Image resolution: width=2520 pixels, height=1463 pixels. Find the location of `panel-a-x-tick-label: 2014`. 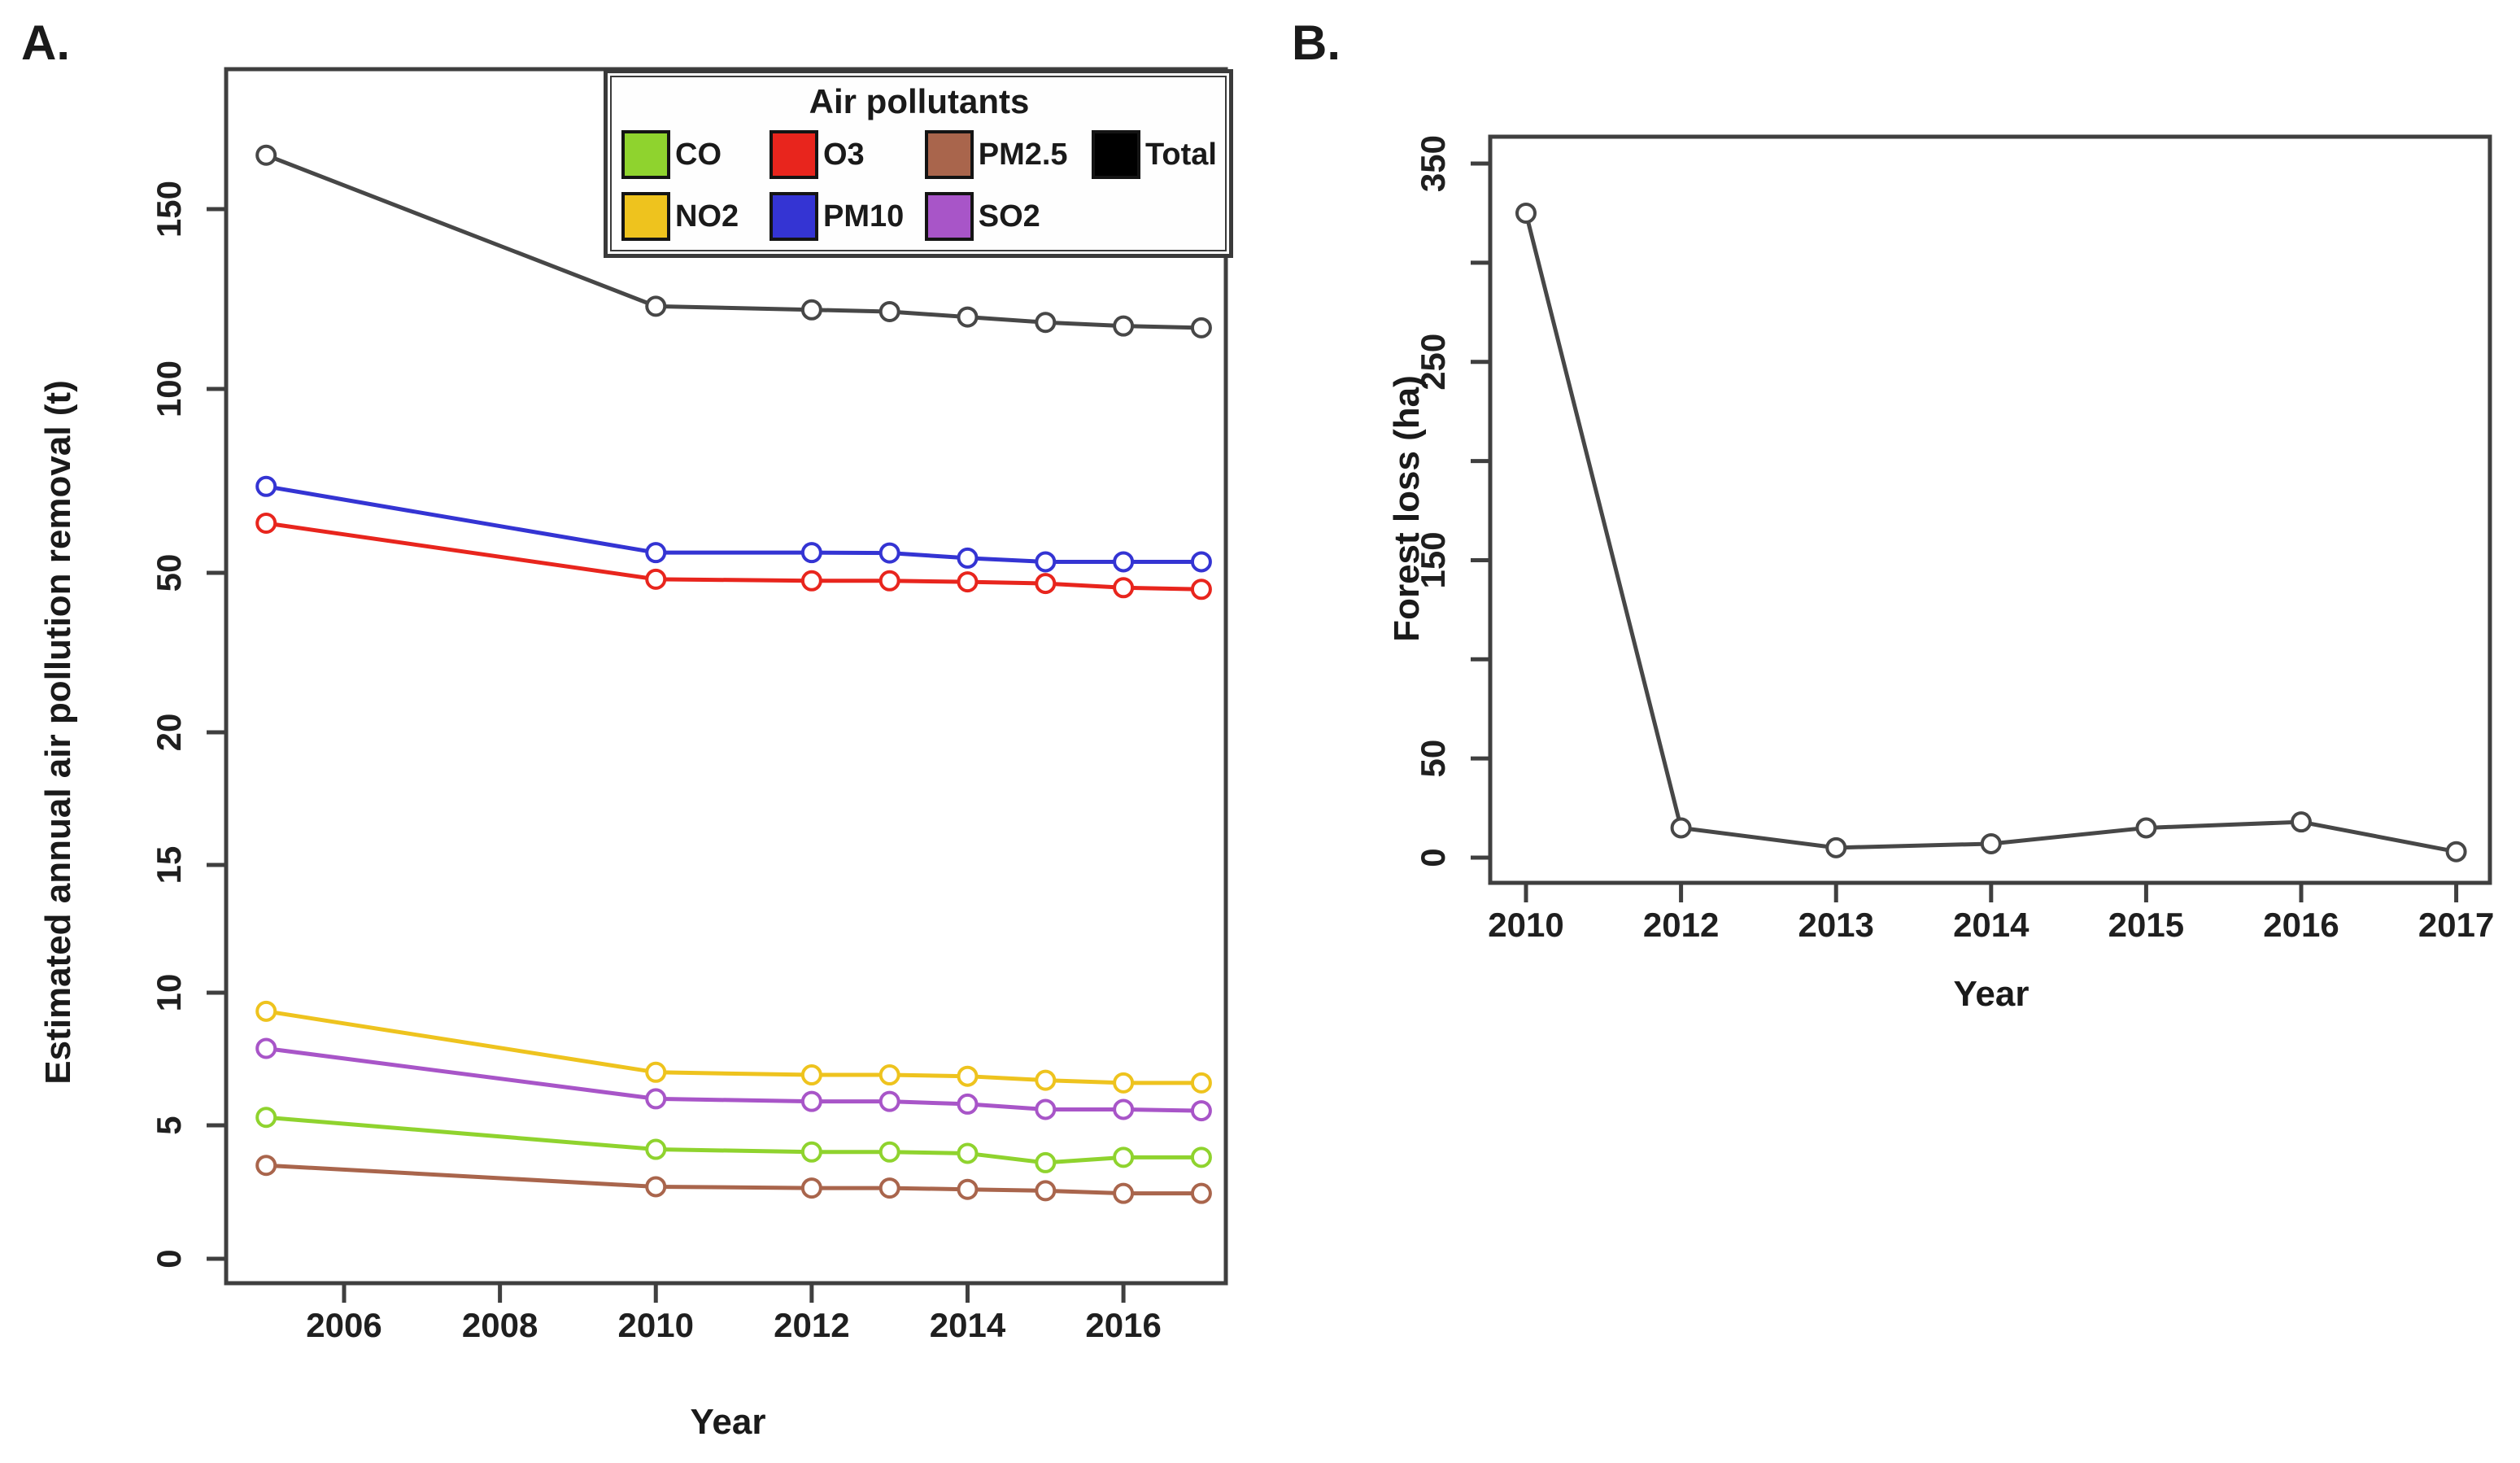

panel-a-x-tick-label: 2014 is located at coordinates (968, 1325).